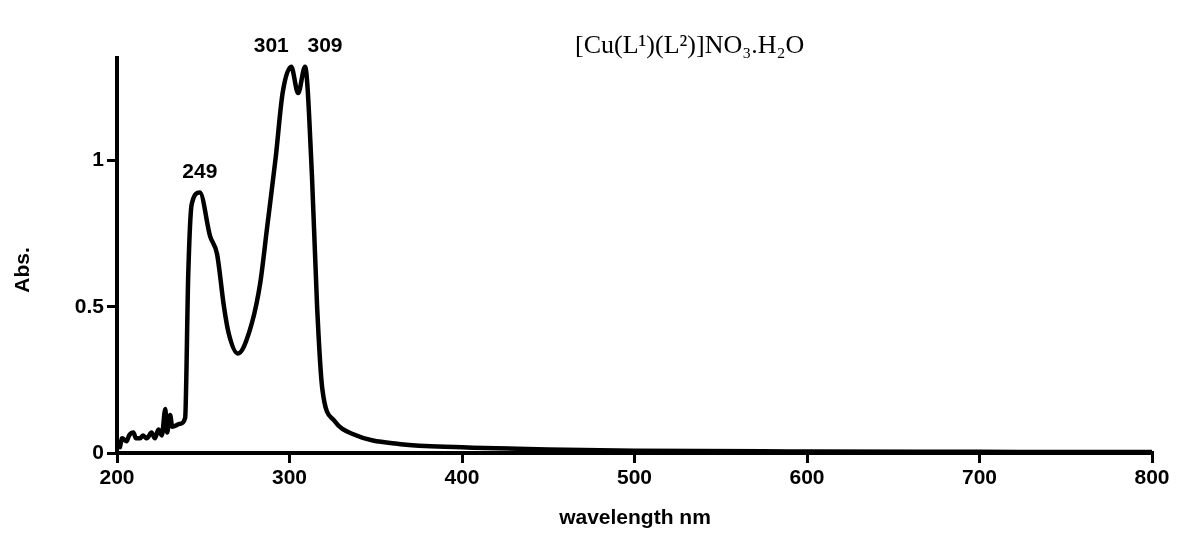  I want to click on y-tick-label: 0, so click(98, 451).